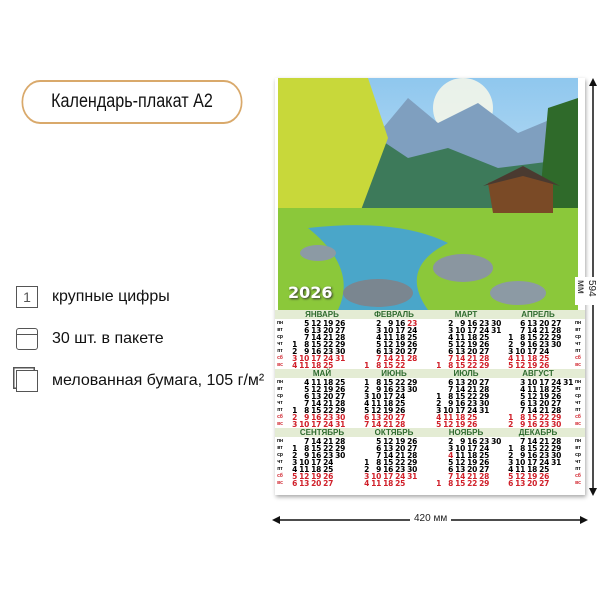 This screenshot has width=600, height=600. What do you see at coordinates (394, 314) in the screenshot?
I see `month-name: ФЕВРАЛЬ` at bounding box center [394, 314].